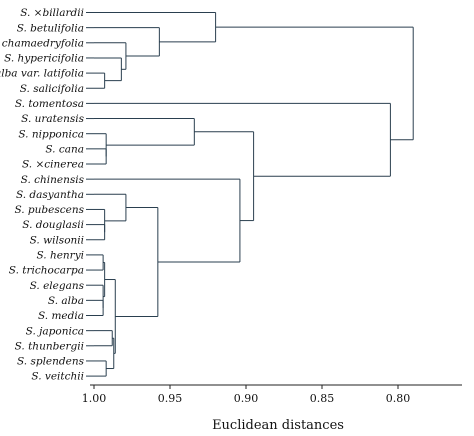  Describe the element at coordinates (51, 362) in the screenshot. I see `leaf-label: S. splendens` at that location.